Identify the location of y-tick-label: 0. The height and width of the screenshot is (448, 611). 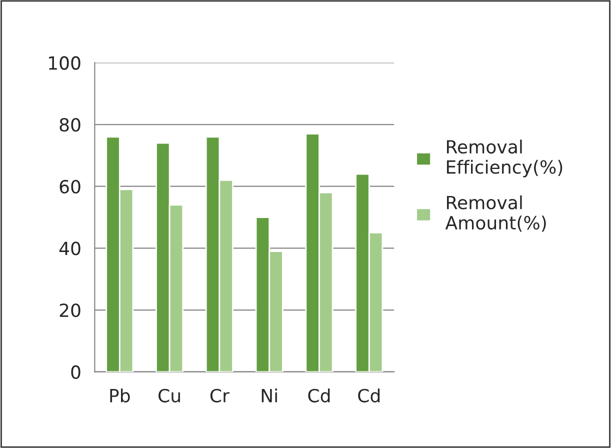
(75, 372).